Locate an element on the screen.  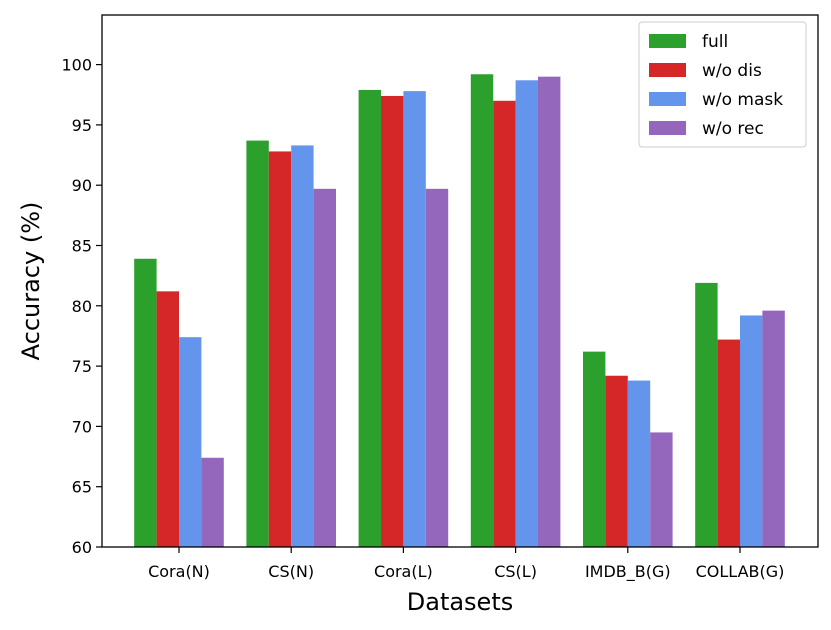
bar-w-o-rec-cora-n is located at coordinates (212, 502).